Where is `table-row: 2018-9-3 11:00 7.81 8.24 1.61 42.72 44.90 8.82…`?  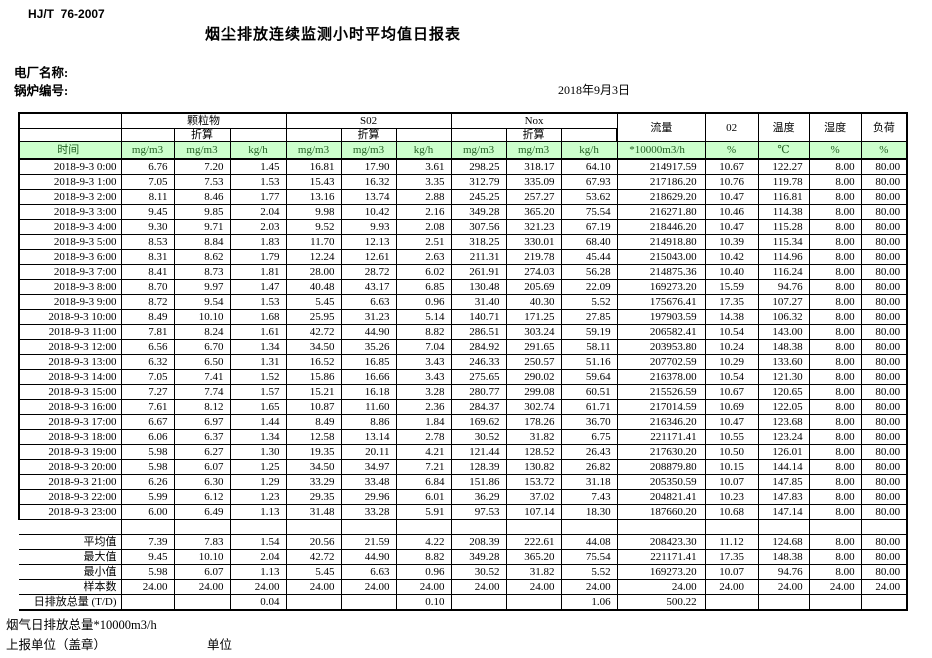 table-row: 2018-9-3 11:00 7.81 8.24 1.61 42.72 44.90 8.82… is located at coordinates (463, 332).